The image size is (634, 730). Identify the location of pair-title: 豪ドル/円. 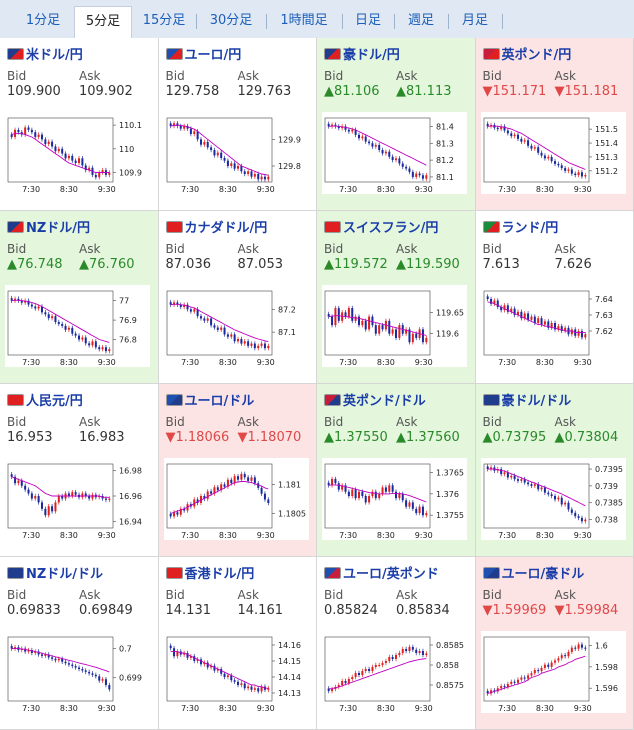
(362, 53).